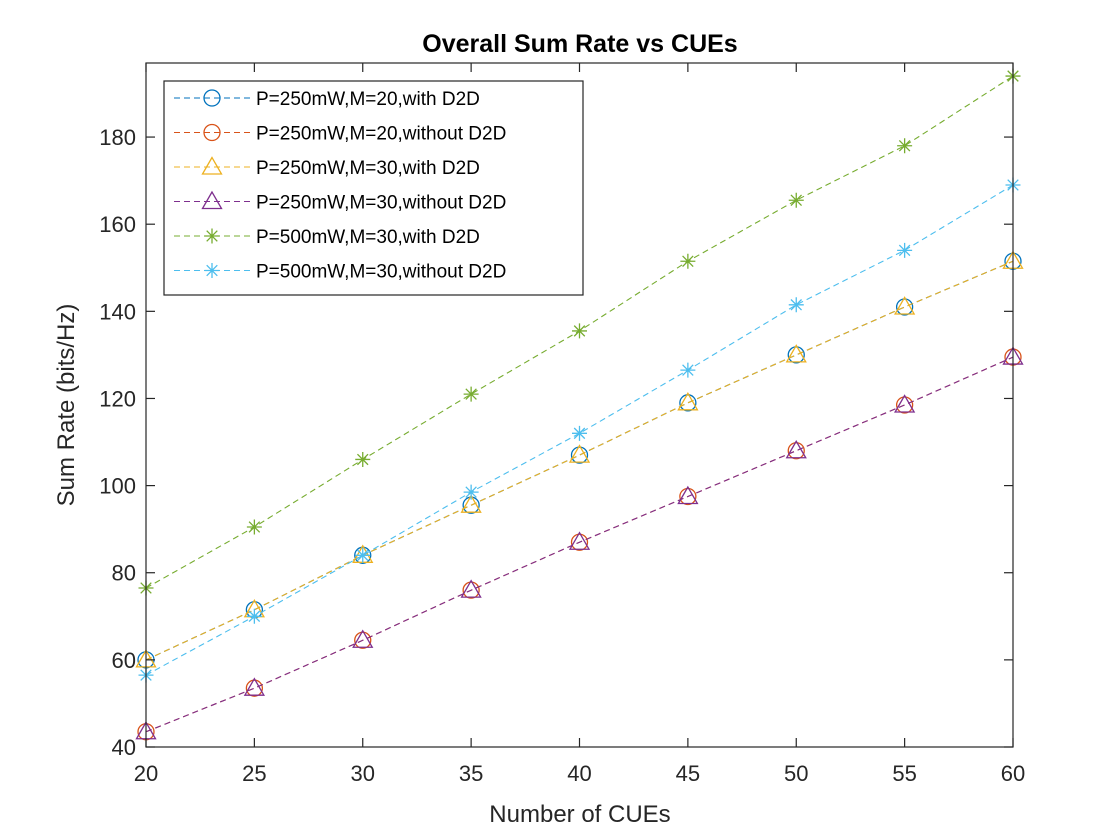  Describe the element at coordinates (381, 203) in the screenshot. I see `legend-label: P=250mW,M=30,without D2D` at that location.